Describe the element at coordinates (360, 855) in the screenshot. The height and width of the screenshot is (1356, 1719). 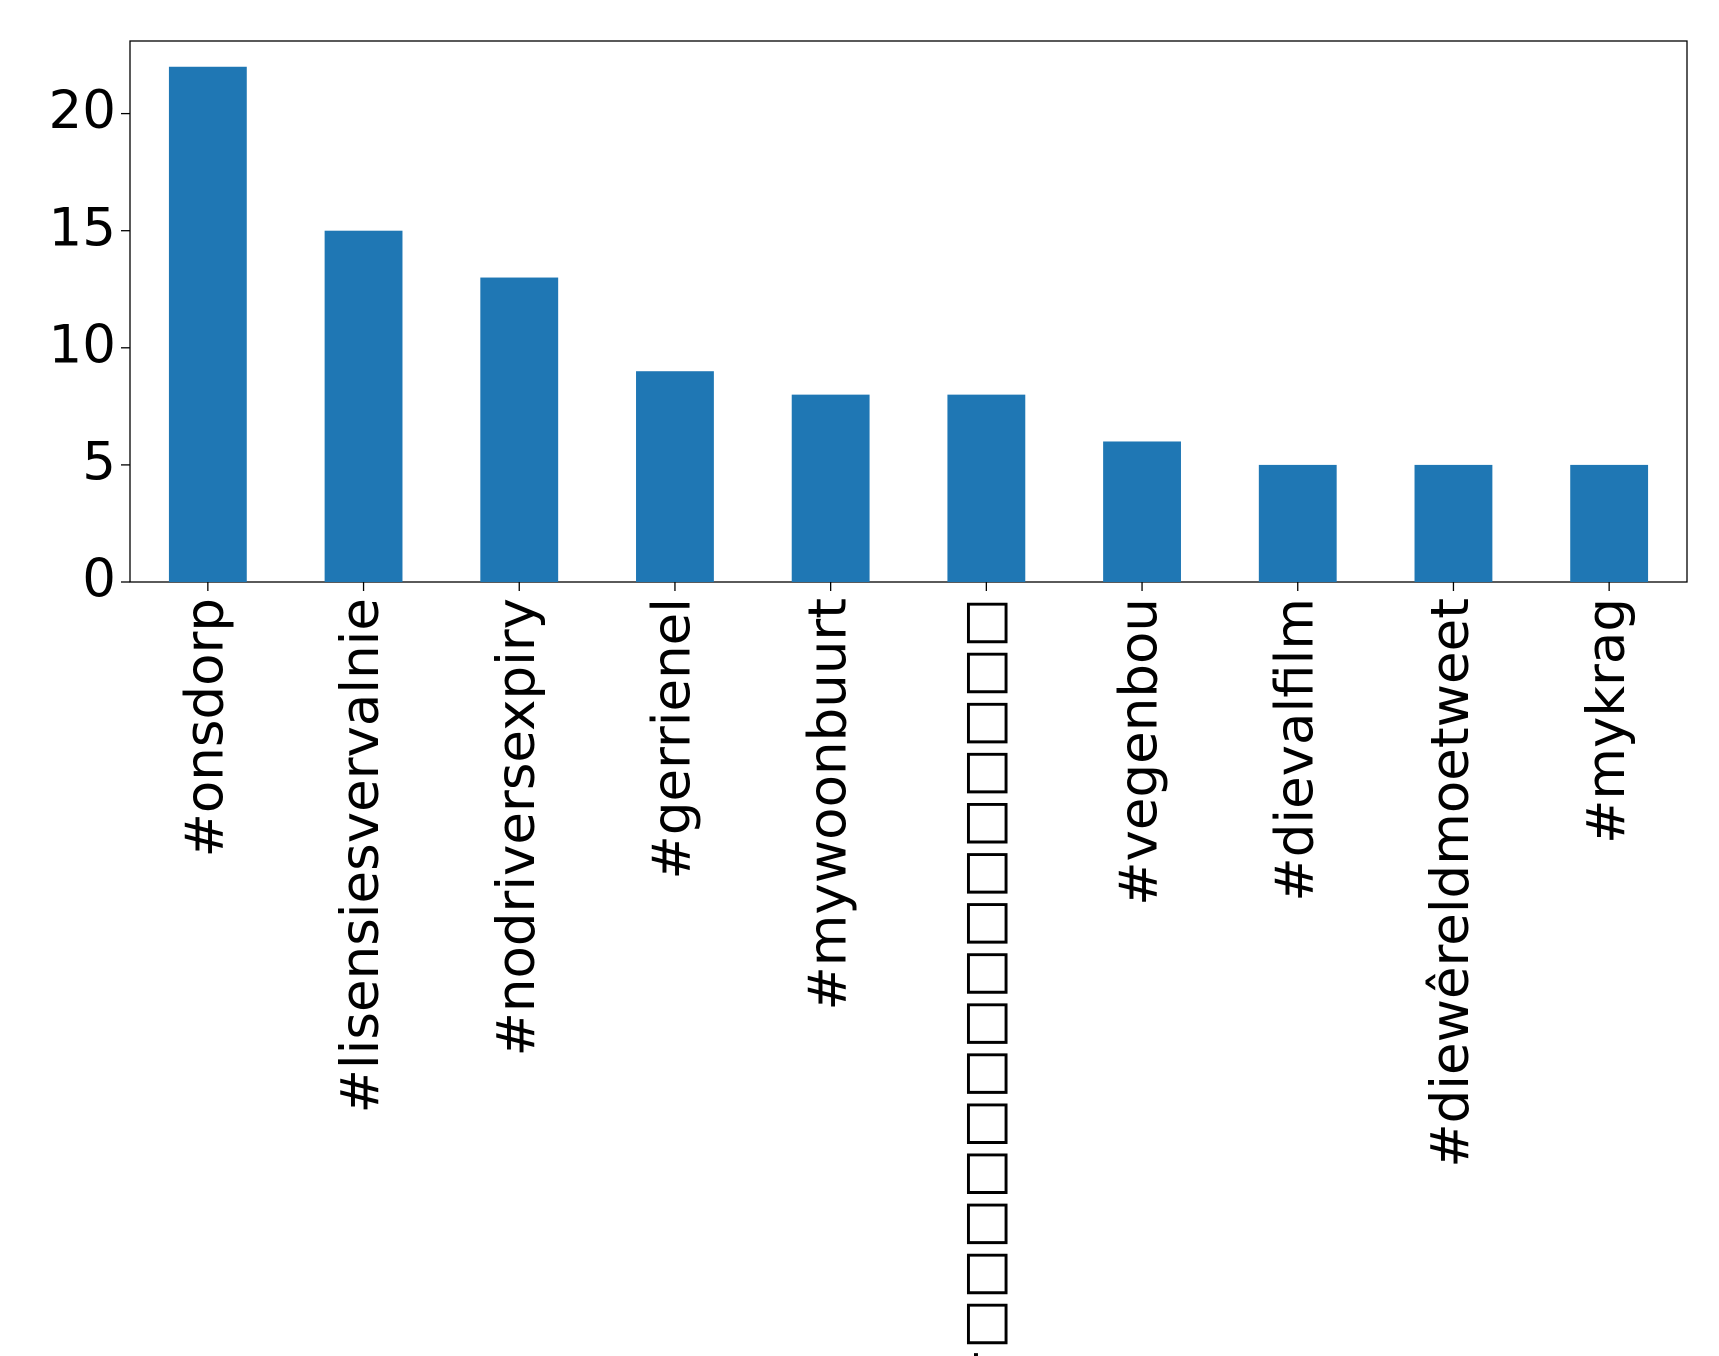
I see `x-tick-label: #lisensiesvervalnie` at that location.